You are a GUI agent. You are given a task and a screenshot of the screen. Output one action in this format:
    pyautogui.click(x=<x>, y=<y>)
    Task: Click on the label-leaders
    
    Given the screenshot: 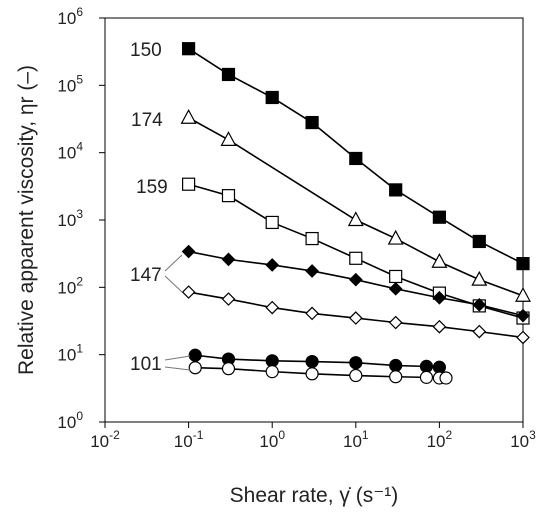 What is the action you would take?
    pyautogui.click(x=177, y=312)
    